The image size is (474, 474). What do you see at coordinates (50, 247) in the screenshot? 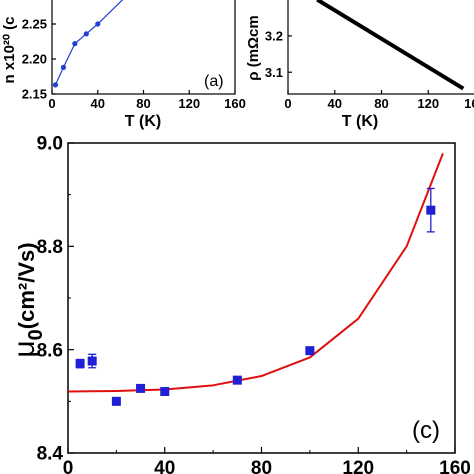
I see `c-y-tick-label-2: 8.8` at bounding box center [50, 247].